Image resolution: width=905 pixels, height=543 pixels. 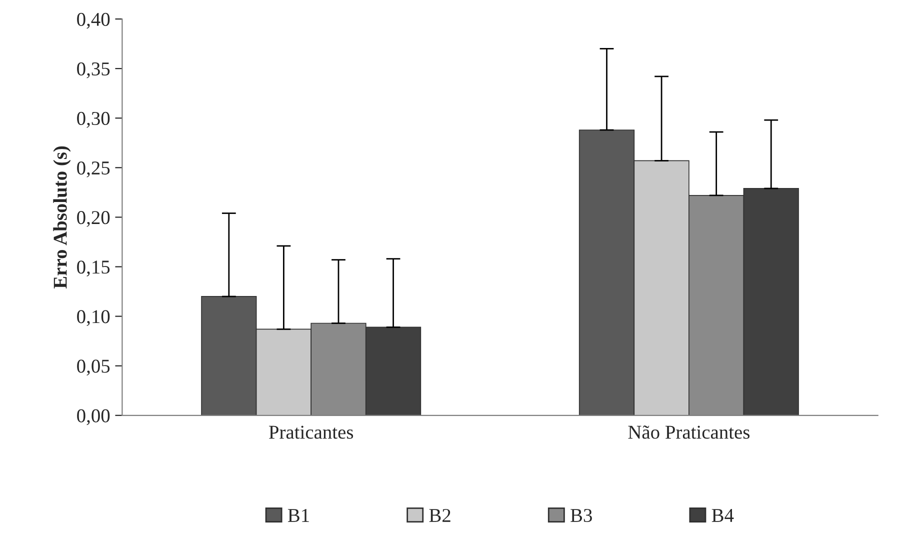 I want to click on y-tick-label: 0,10, so click(x=93, y=318).